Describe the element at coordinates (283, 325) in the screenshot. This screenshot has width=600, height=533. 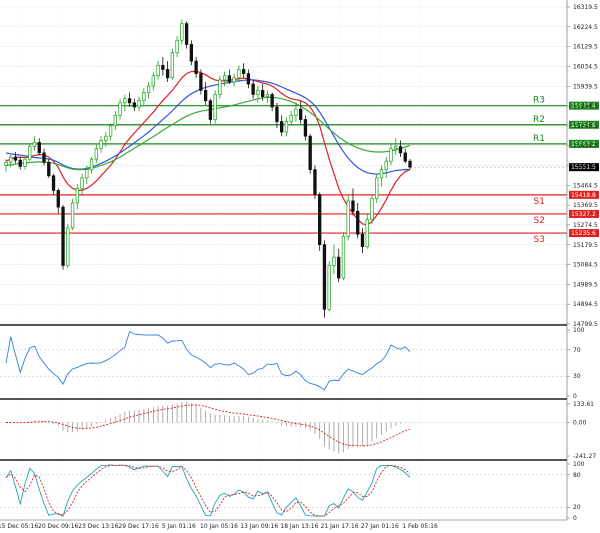
I see `separator-main` at that location.